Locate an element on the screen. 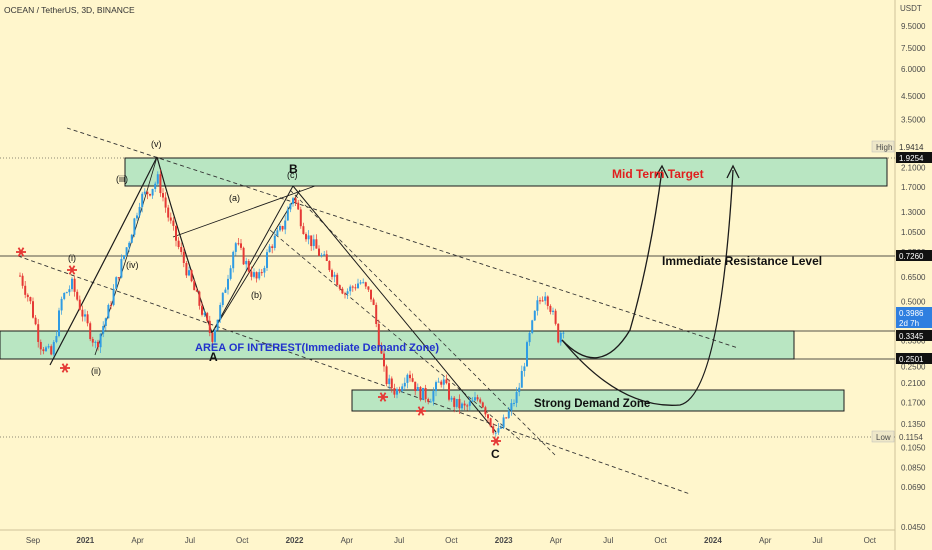 The width and height of the screenshot is (932, 550). wave-label-iii: (iii) is located at coordinates (122, 179).